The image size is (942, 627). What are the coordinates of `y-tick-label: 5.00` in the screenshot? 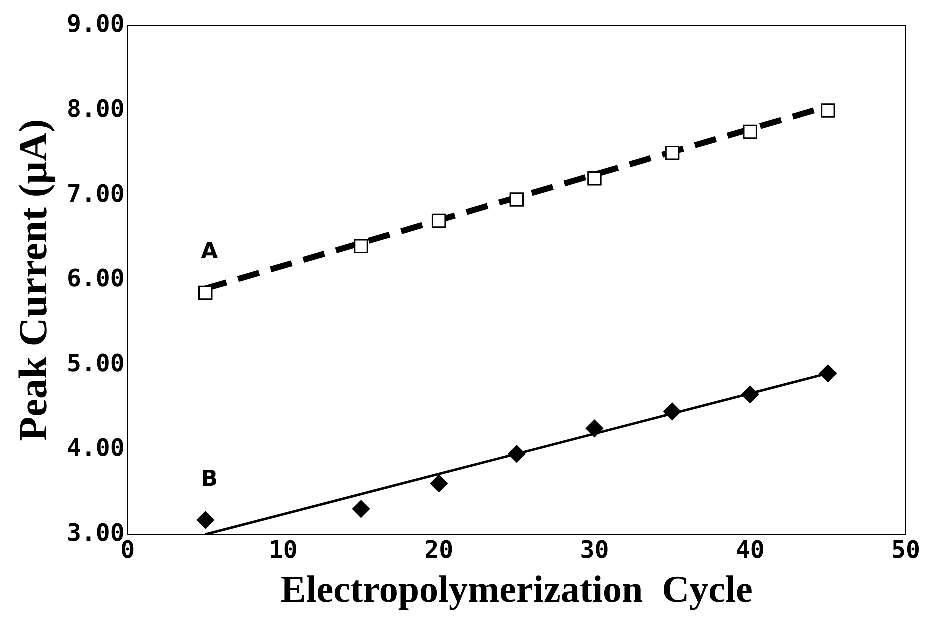 It's located at (96, 363).